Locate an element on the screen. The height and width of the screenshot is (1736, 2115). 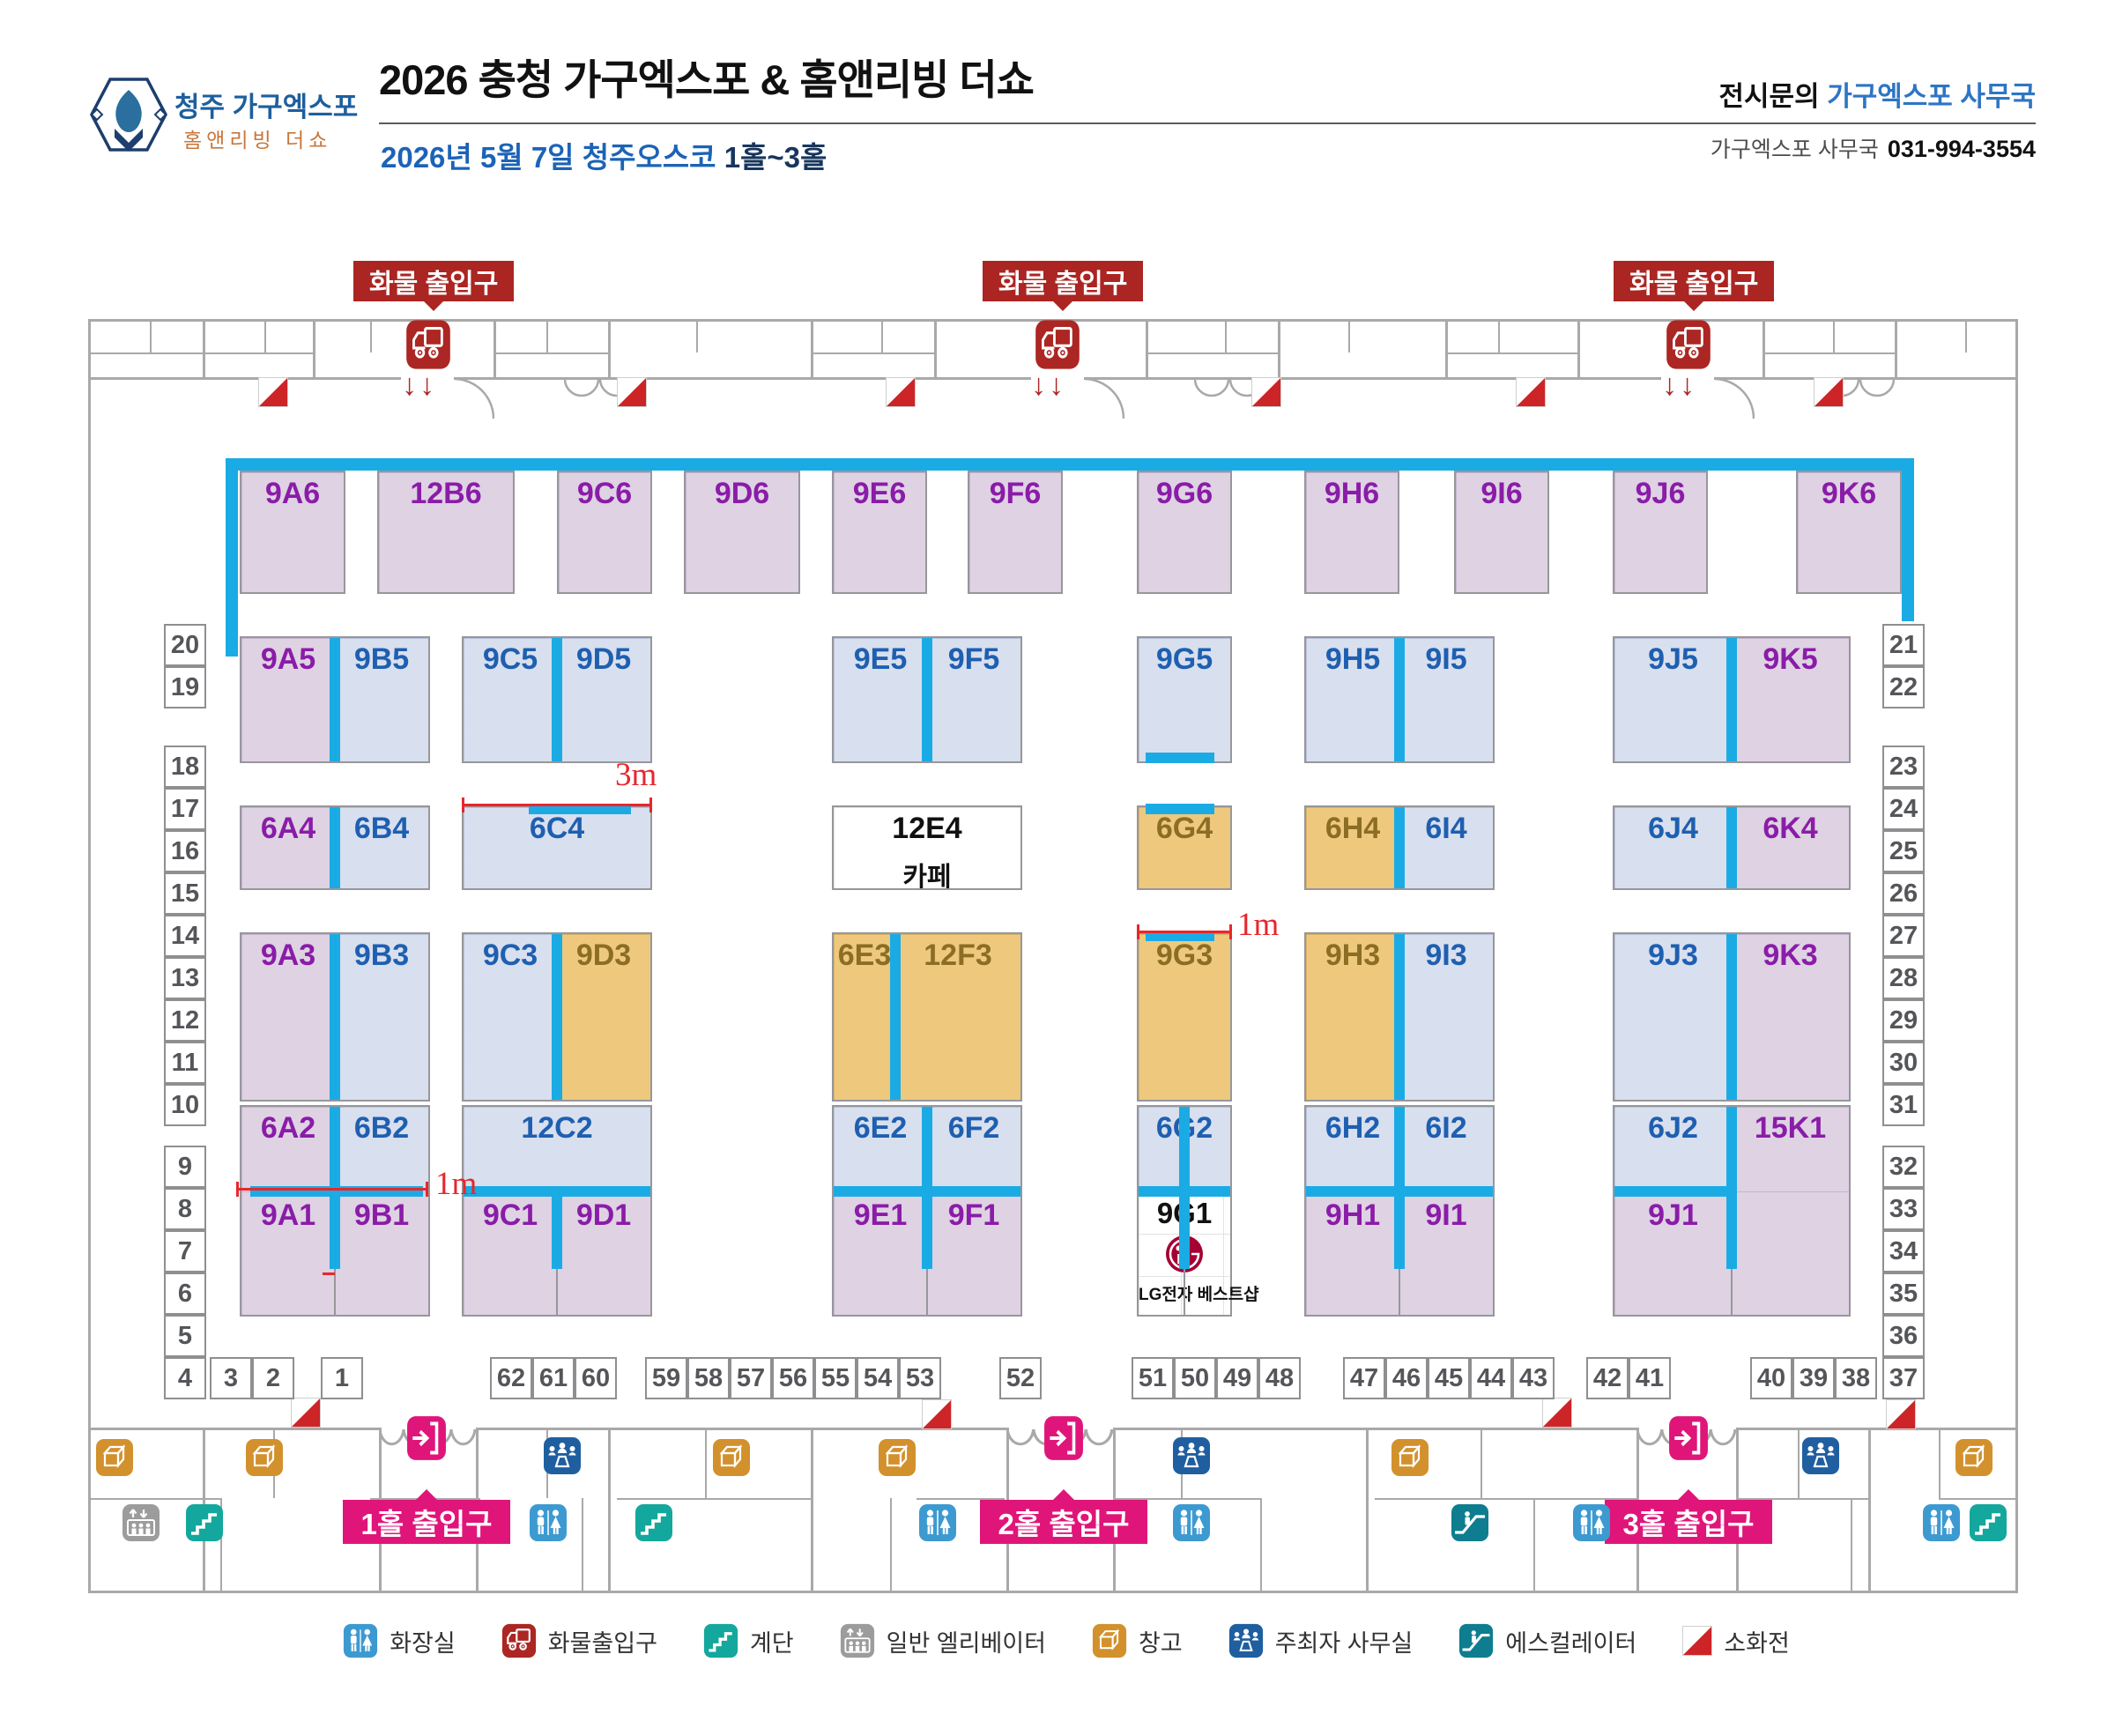
booth-9C3: 9C3 is located at coordinates (511, 1017).